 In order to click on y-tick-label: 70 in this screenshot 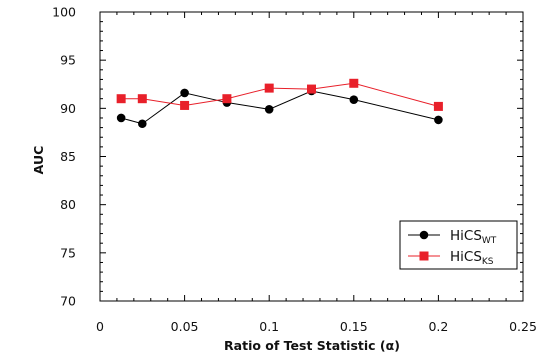, I will do `click(68, 301)`.